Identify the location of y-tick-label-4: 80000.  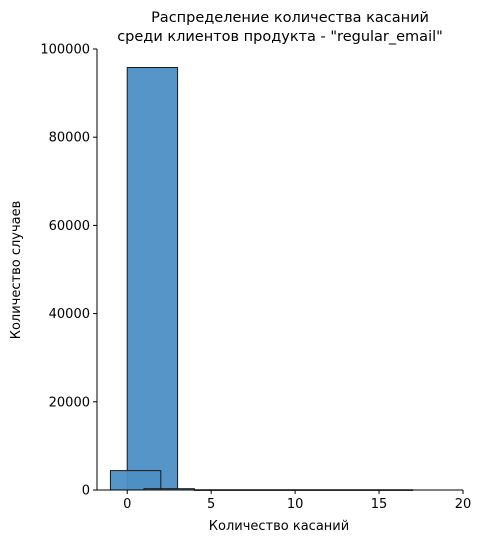
(69, 138).